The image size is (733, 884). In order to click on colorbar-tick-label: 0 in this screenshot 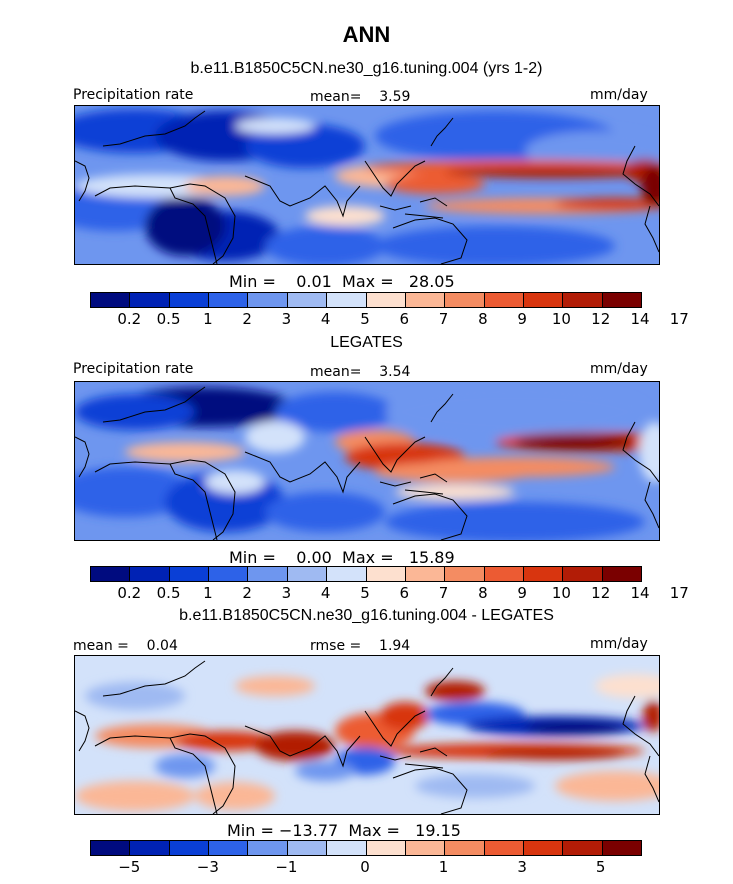, I will do `click(365, 867)`.